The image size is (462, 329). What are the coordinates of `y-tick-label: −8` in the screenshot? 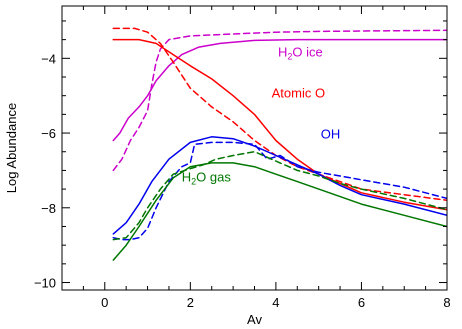 It's located at (48, 208).